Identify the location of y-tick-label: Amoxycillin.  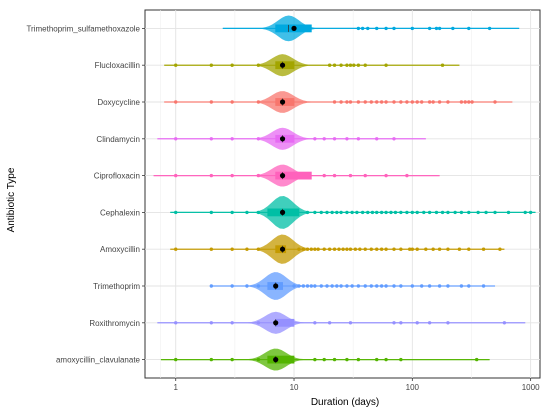
(120, 249).